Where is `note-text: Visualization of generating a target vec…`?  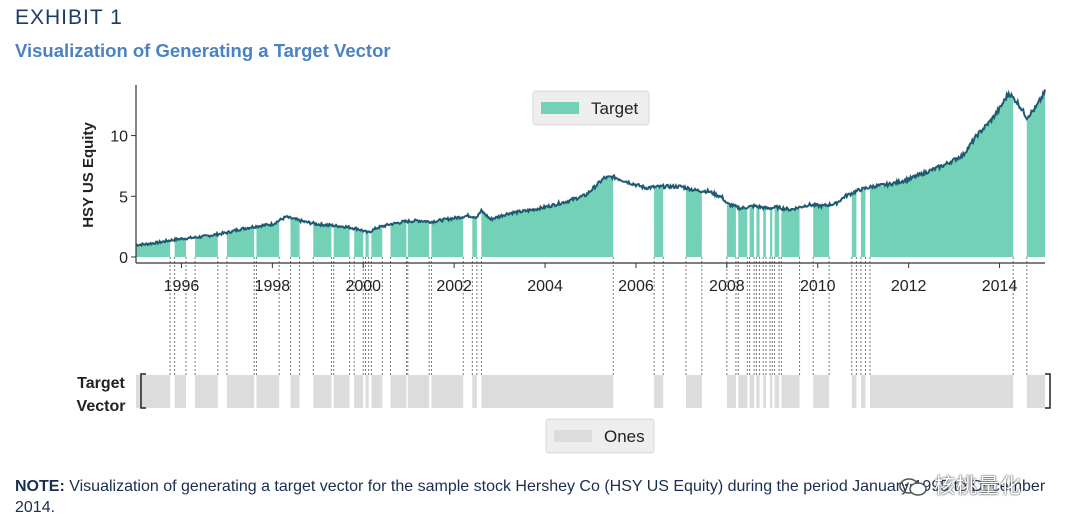 note-text: Visualization of generating a target vec… is located at coordinates (530, 497).